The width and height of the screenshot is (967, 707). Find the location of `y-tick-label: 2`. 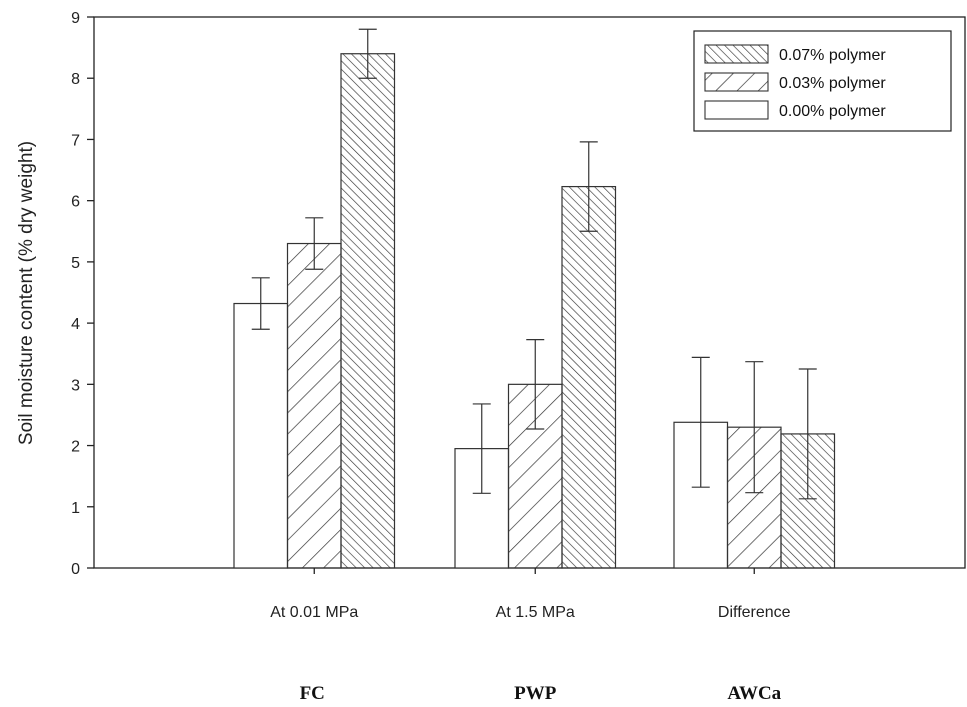

y-tick-label: 2 is located at coordinates (75, 447).